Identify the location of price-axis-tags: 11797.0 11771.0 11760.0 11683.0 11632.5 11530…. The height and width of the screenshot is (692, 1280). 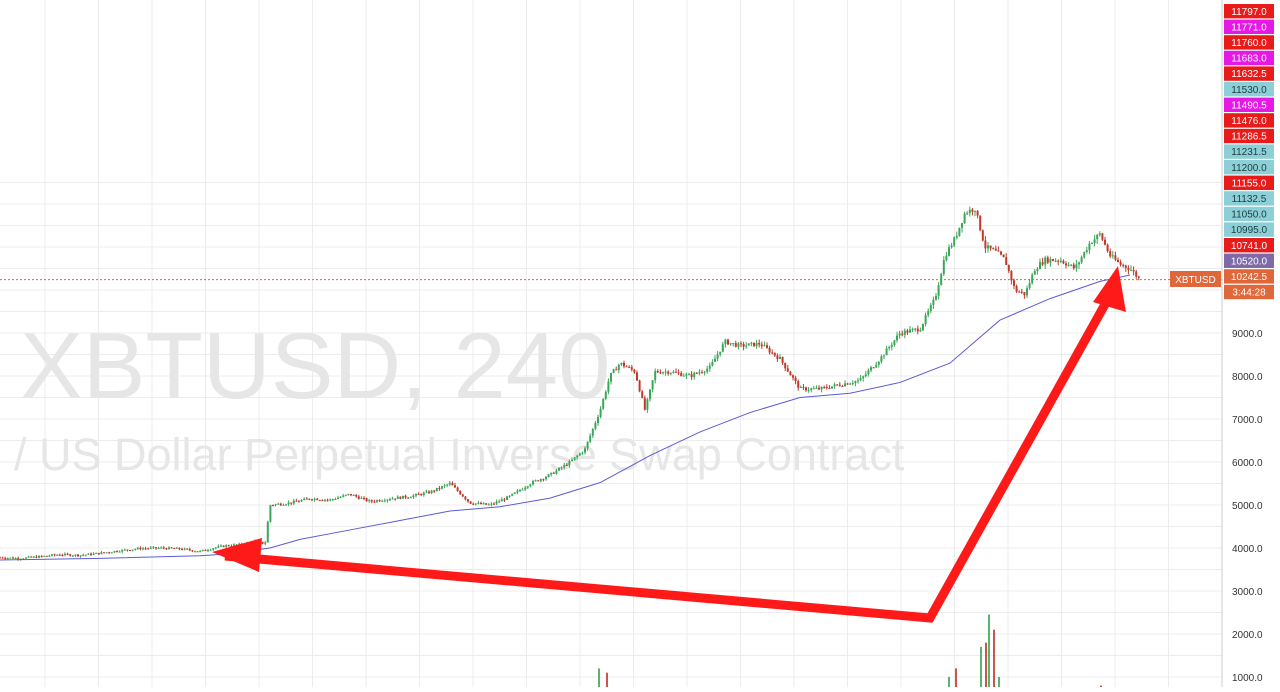
(1249, 152).